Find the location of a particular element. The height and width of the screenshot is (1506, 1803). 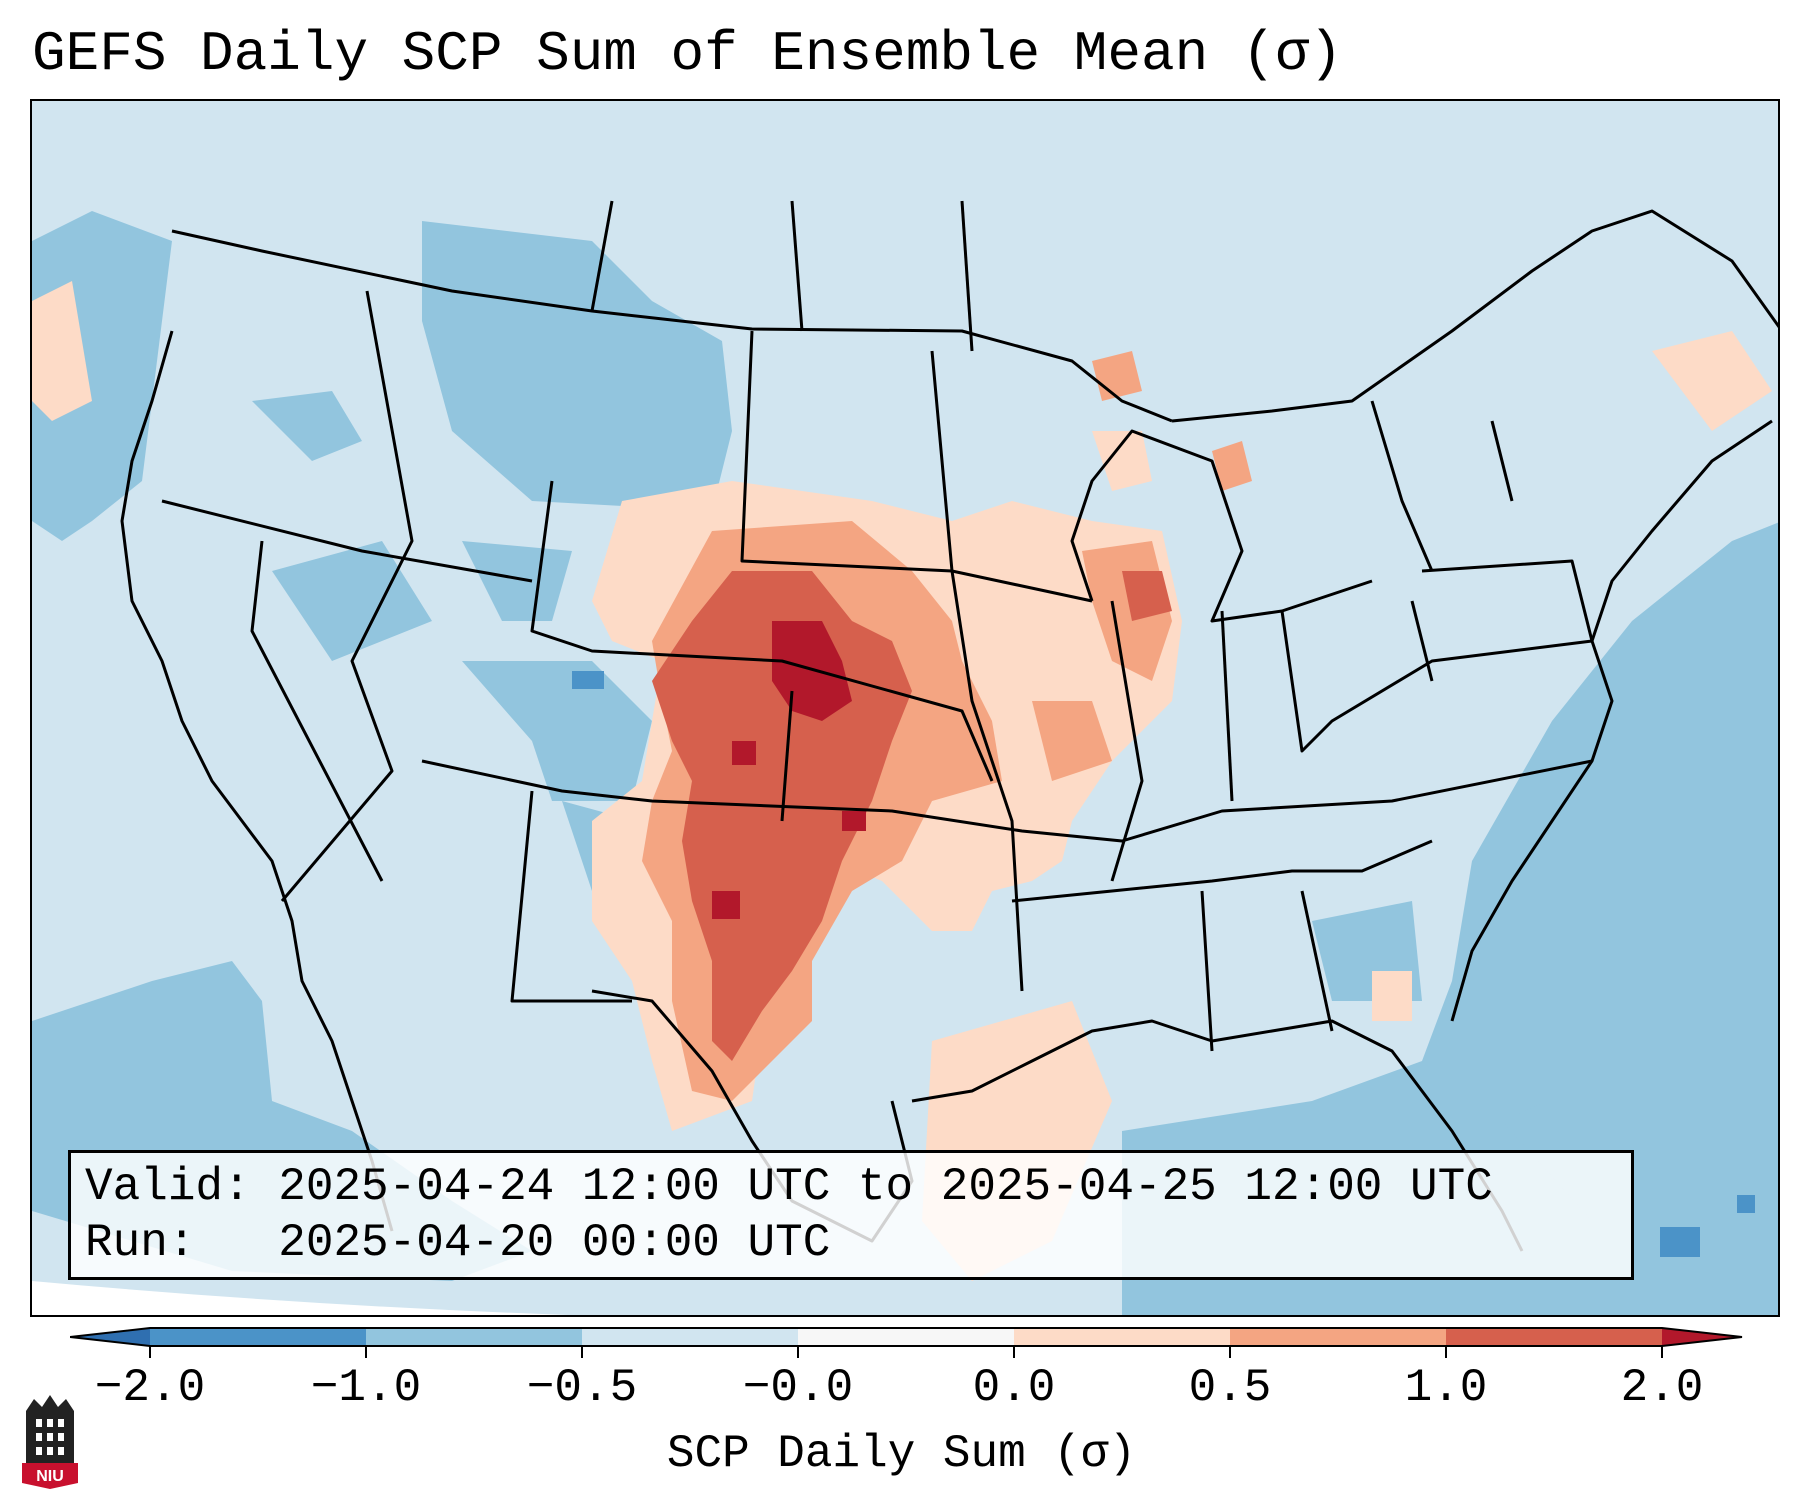

colorbar-tick-label: −1.0 is located at coordinates (366, 1388).